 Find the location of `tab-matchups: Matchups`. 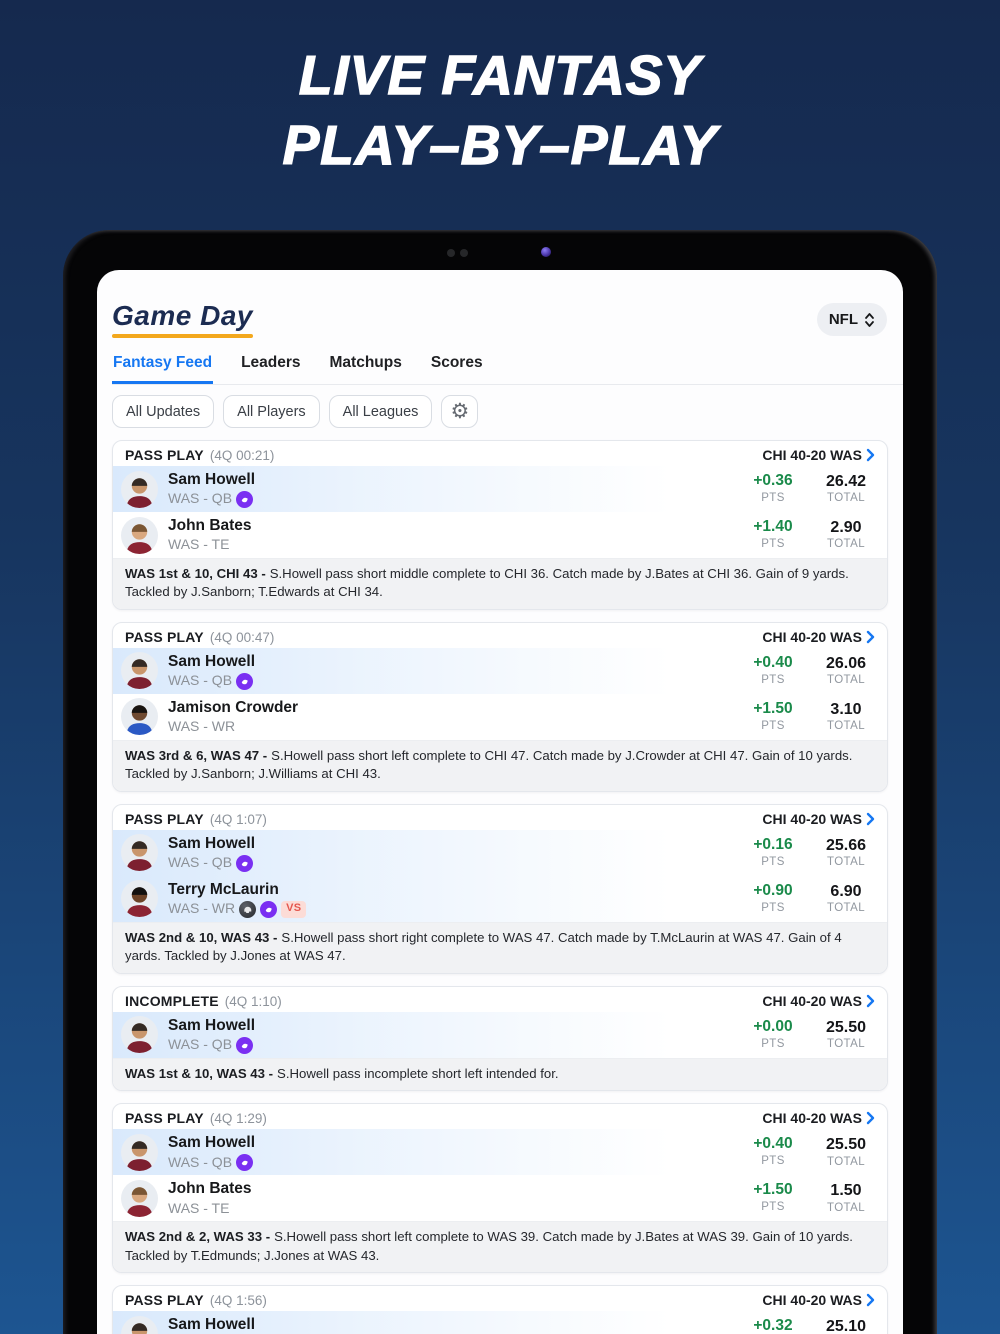

tab-matchups: Matchups is located at coordinates (365, 362).